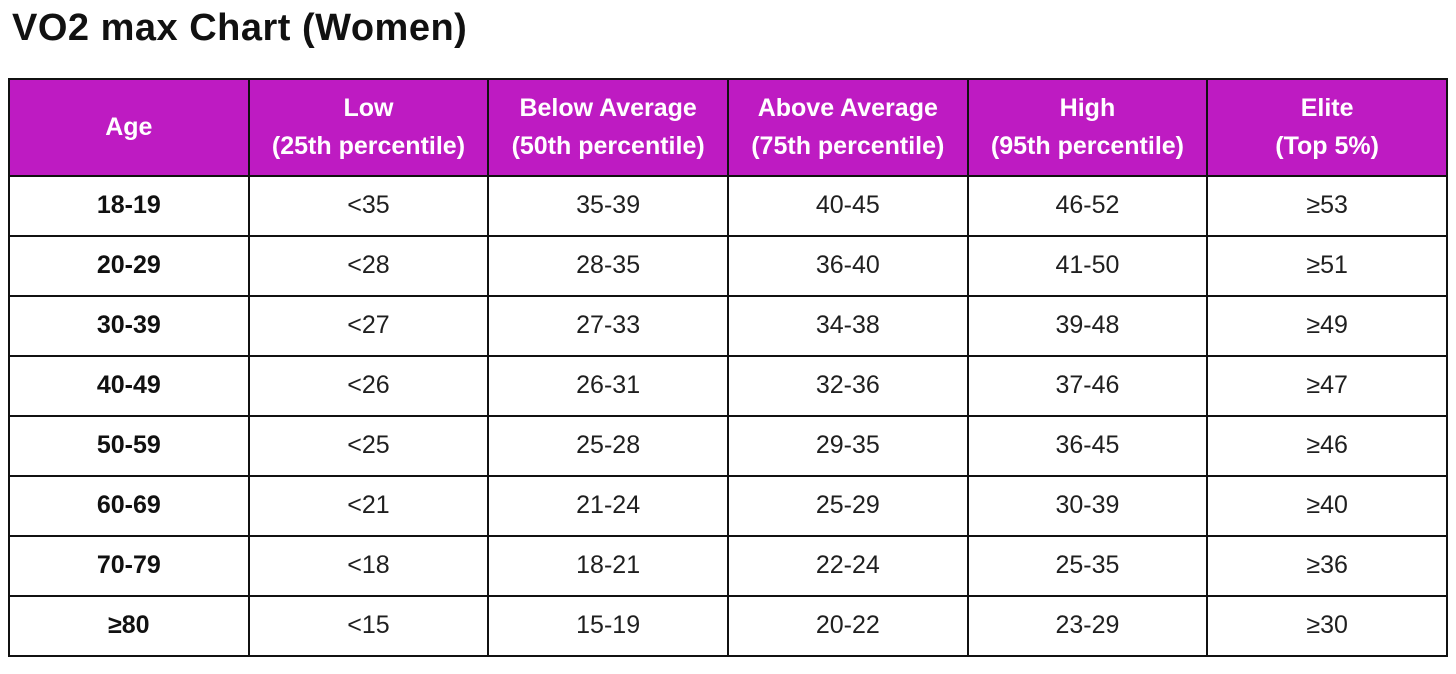 The image size is (1456, 674). What do you see at coordinates (1327, 325) in the screenshot?
I see `table-cell: ≥49` at bounding box center [1327, 325].